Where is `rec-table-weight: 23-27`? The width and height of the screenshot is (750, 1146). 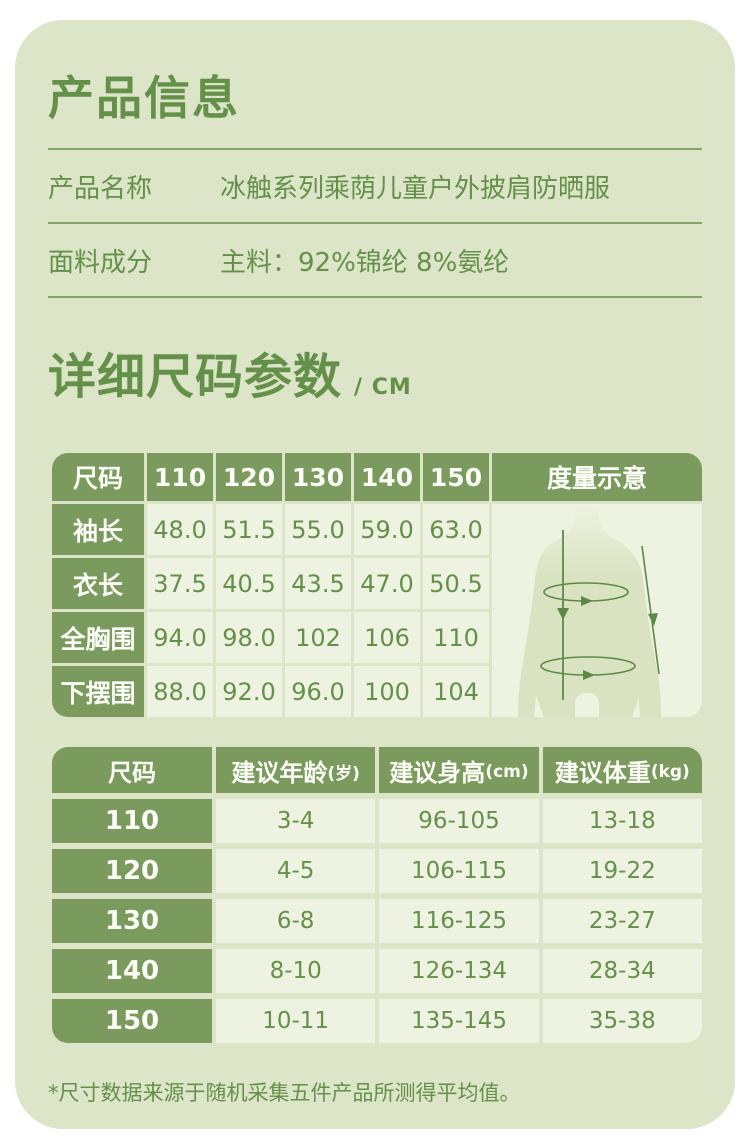 rec-table-weight: 23-27 is located at coordinates (622, 921).